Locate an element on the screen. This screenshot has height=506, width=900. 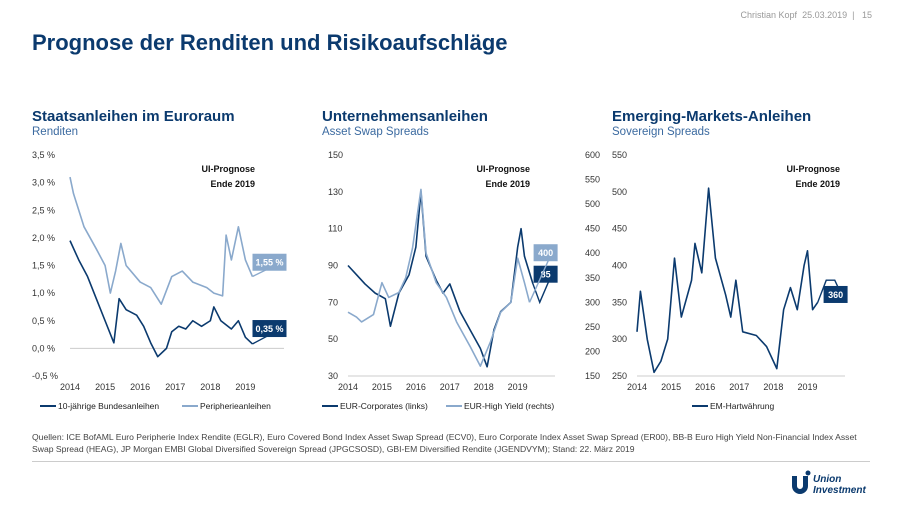
divider is located at coordinates (451, 461).